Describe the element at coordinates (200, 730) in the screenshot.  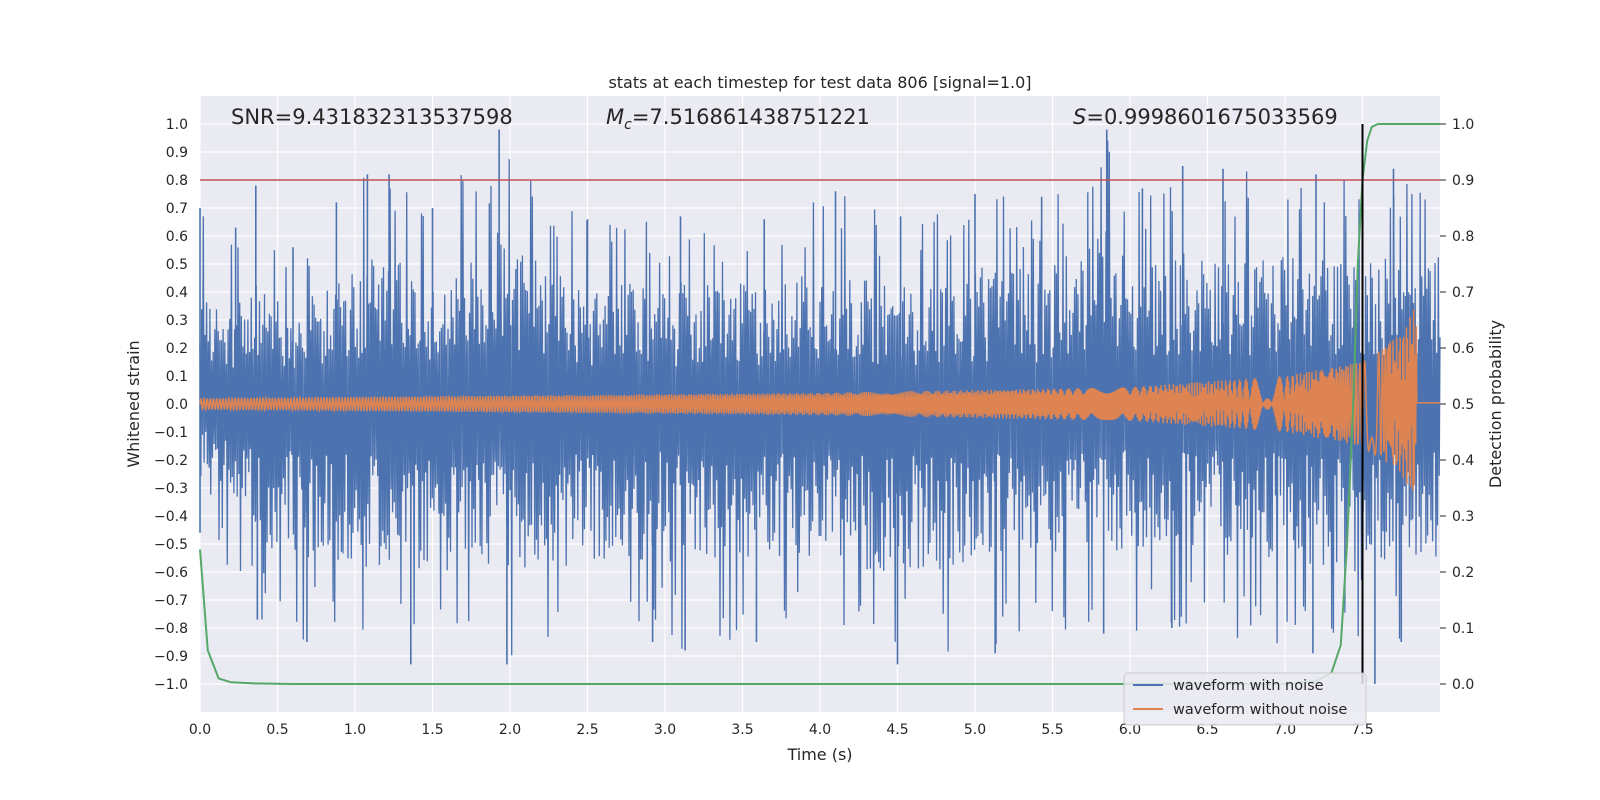
I see `x-tick-label: 0.0` at that location.